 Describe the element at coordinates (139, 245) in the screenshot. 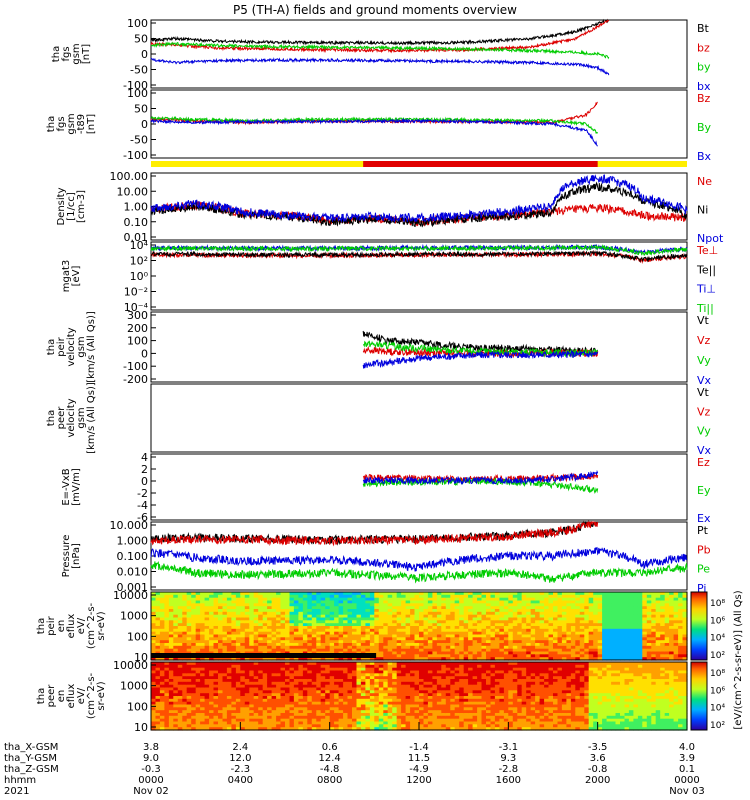

I see `y-tick-label: 10⁴` at that location.